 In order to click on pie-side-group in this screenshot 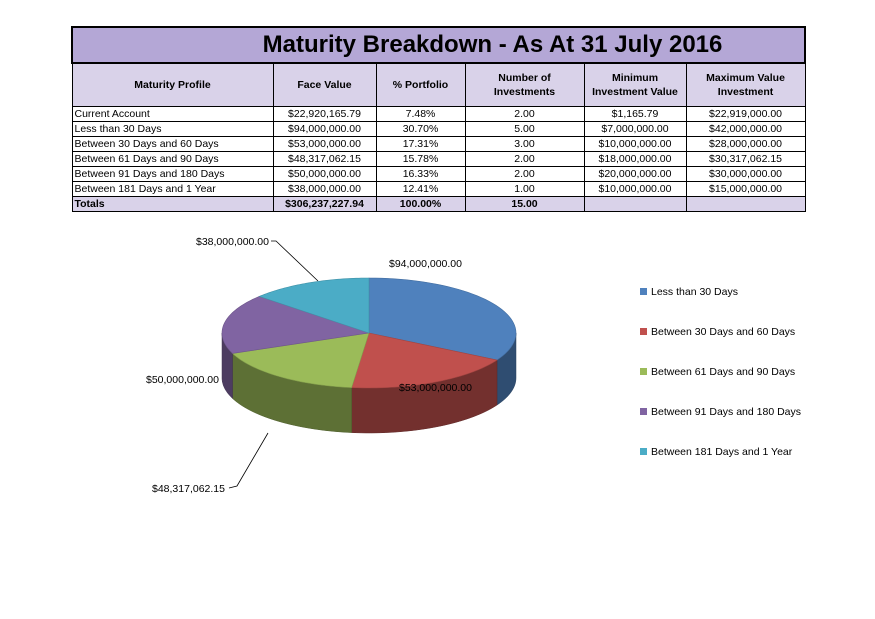, I will do `click(369, 383)`.